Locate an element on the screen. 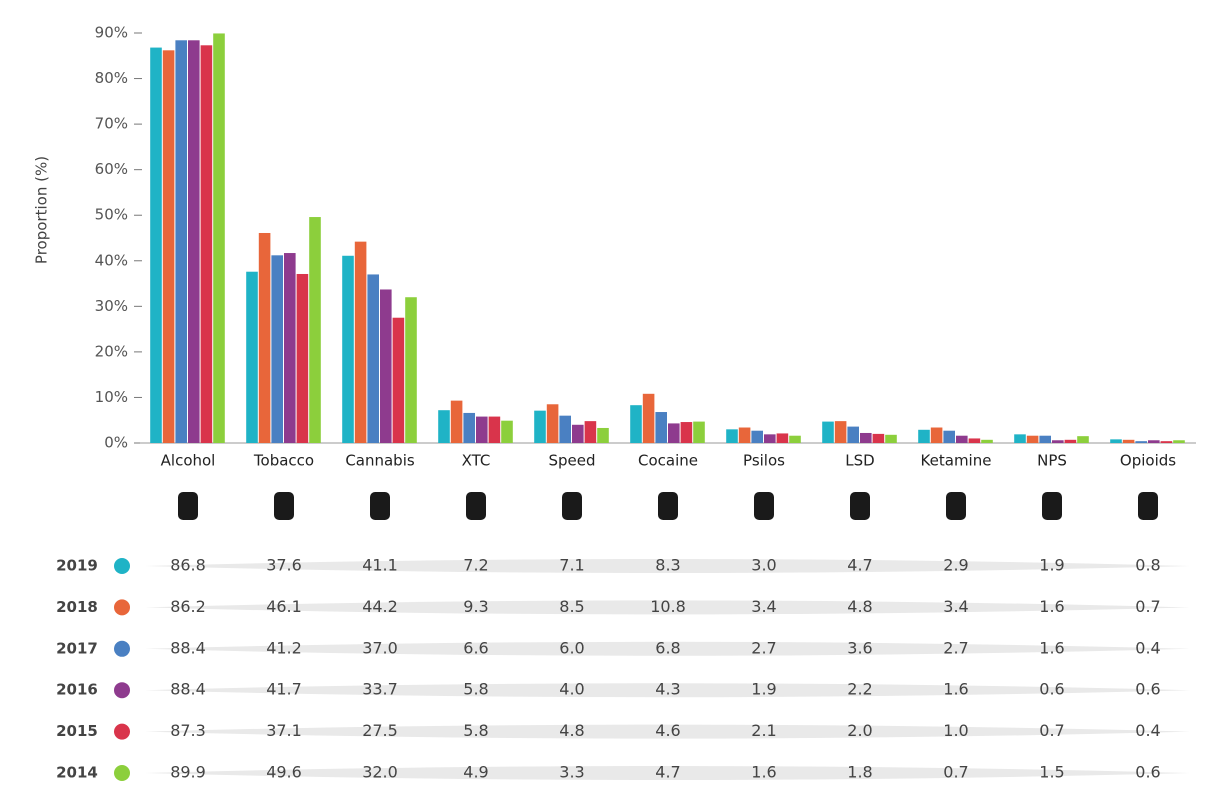 The image size is (1224, 811). table-cell: 6.8 is located at coordinates (667, 647).